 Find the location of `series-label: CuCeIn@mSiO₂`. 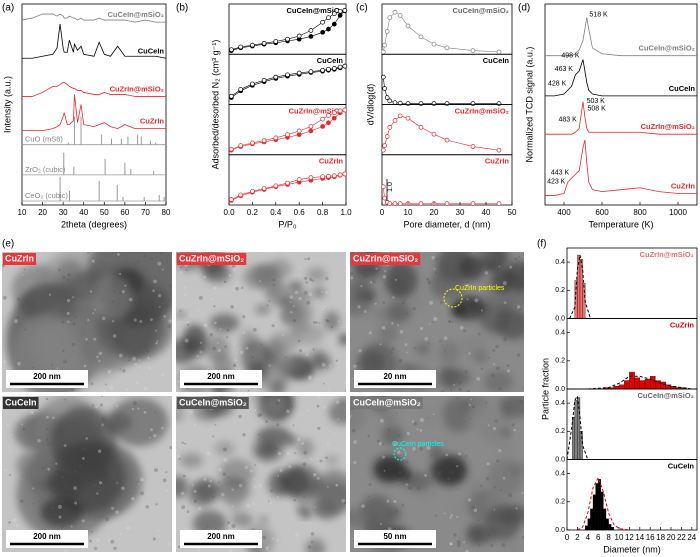

series-label: CuCeIn@mSiO₂ is located at coordinates (667, 48).